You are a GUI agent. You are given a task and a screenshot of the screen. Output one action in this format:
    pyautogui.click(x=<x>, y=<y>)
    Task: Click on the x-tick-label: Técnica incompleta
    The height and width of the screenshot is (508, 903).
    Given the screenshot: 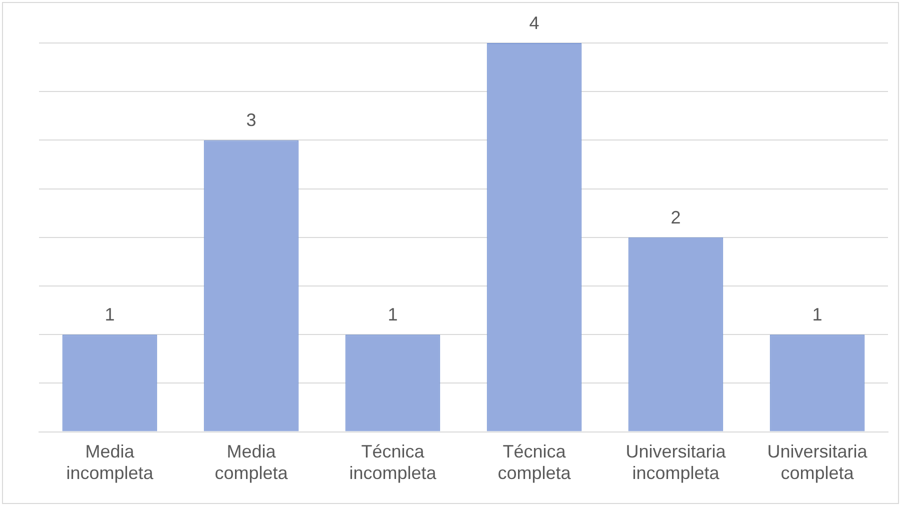 What is the action you would take?
    pyautogui.click(x=393, y=463)
    